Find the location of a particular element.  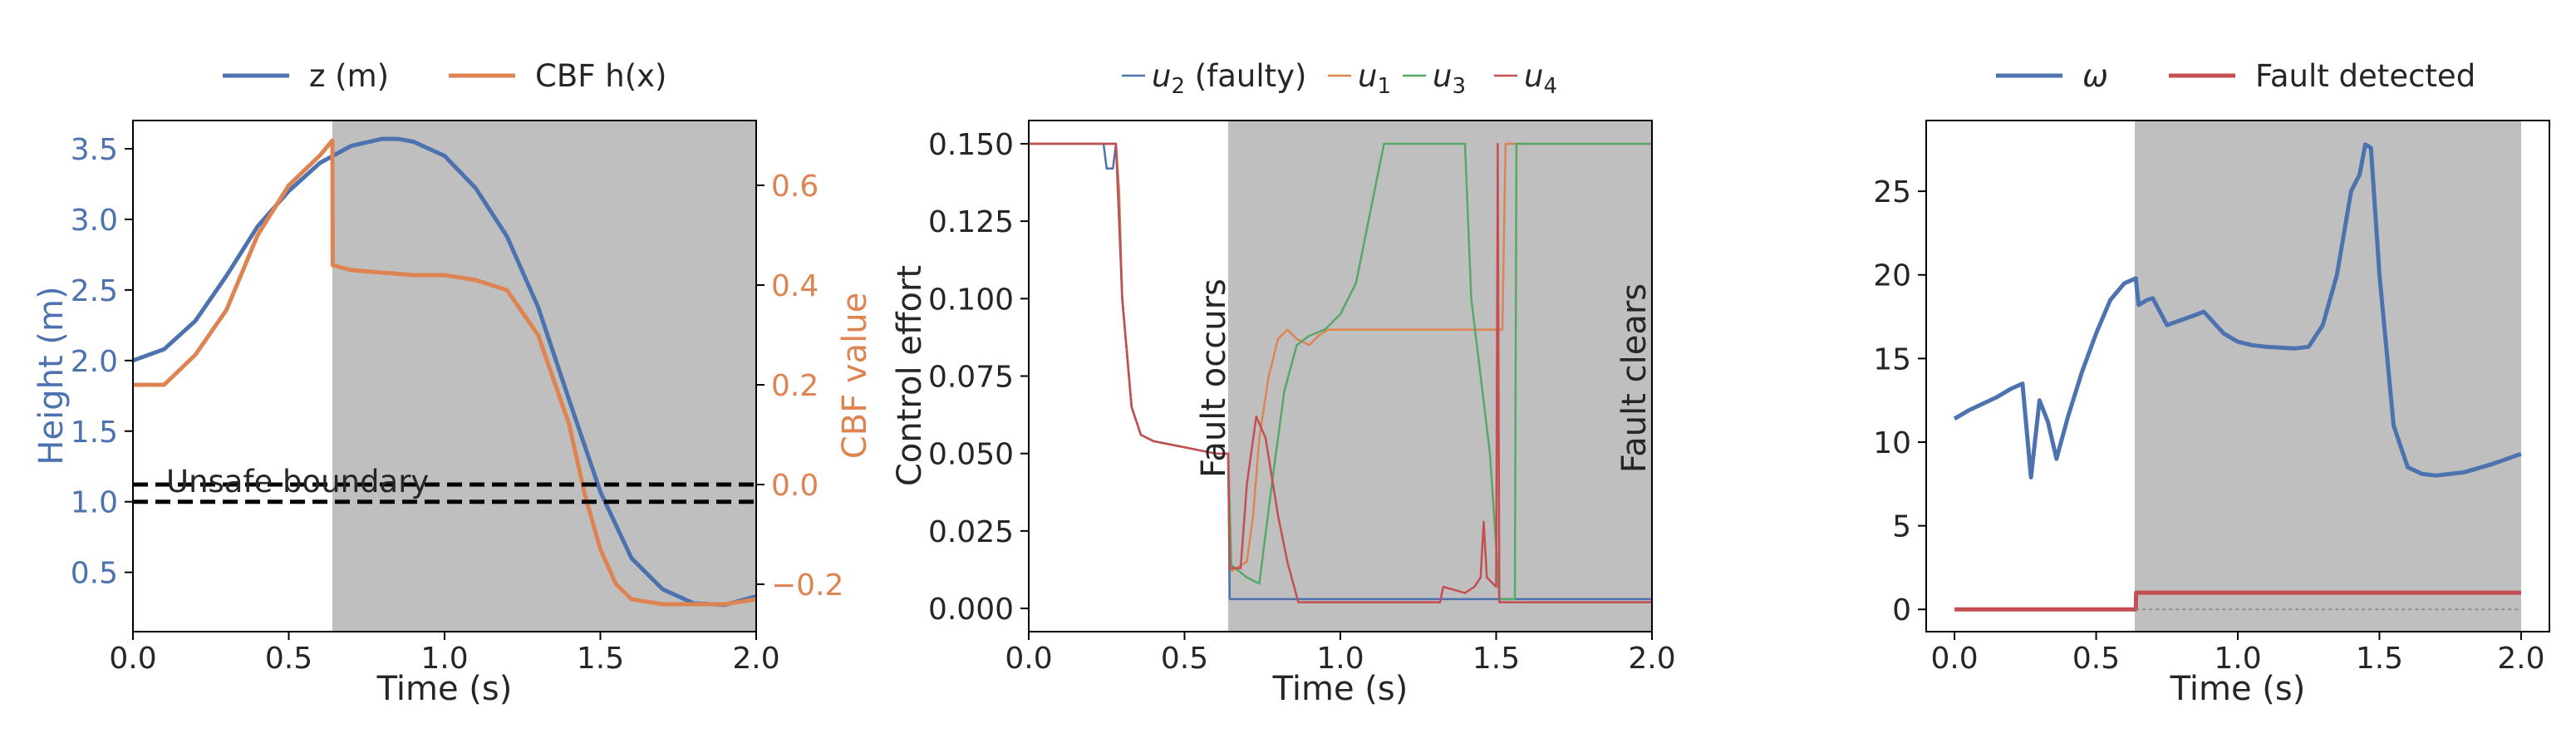

p1-legend-label-z: z (m) is located at coordinates (349, 76).